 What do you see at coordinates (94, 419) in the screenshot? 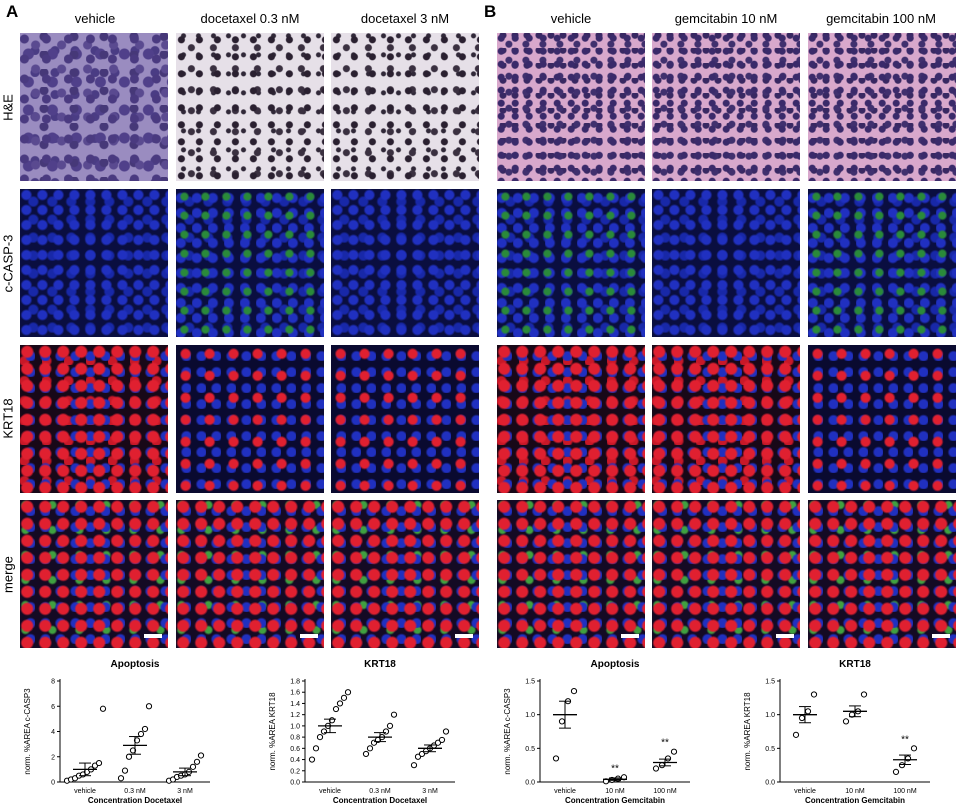
I see `micrograph-a-krt18-vehicle` at bounding box center [94, 419].